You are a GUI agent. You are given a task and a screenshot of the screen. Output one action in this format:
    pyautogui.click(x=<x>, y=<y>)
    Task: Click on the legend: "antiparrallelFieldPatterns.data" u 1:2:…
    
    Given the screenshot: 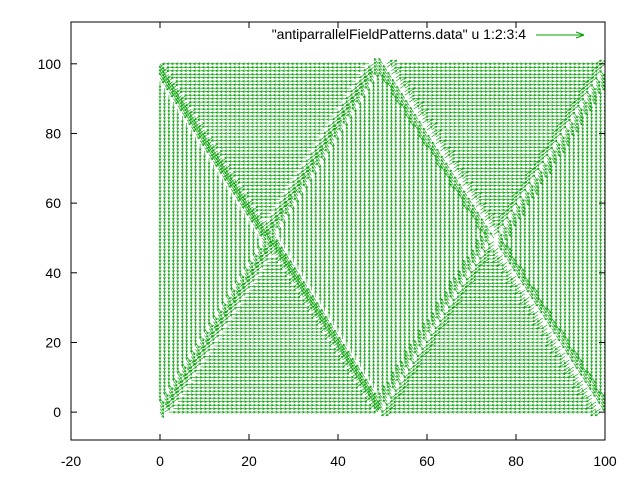 What is the action you would take?
    pyautogui.click(x=428, y=34)
    